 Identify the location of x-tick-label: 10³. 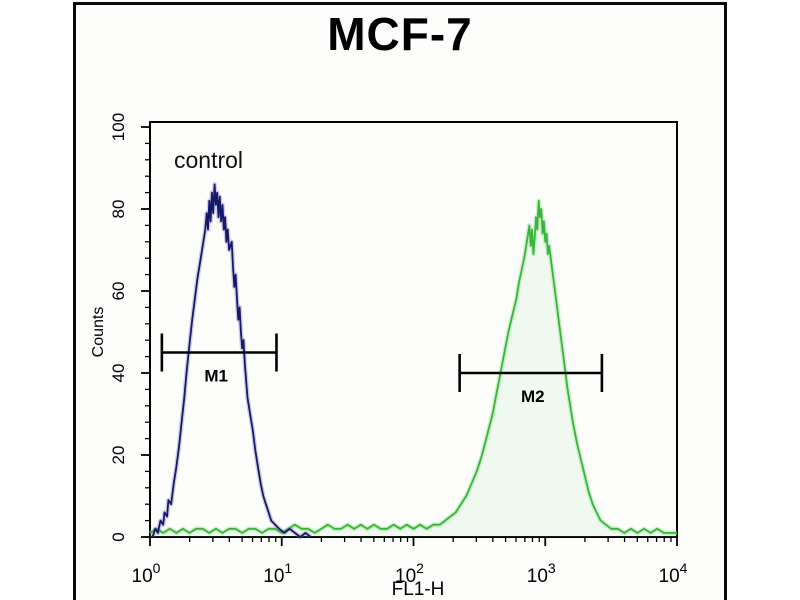
(541, 573).